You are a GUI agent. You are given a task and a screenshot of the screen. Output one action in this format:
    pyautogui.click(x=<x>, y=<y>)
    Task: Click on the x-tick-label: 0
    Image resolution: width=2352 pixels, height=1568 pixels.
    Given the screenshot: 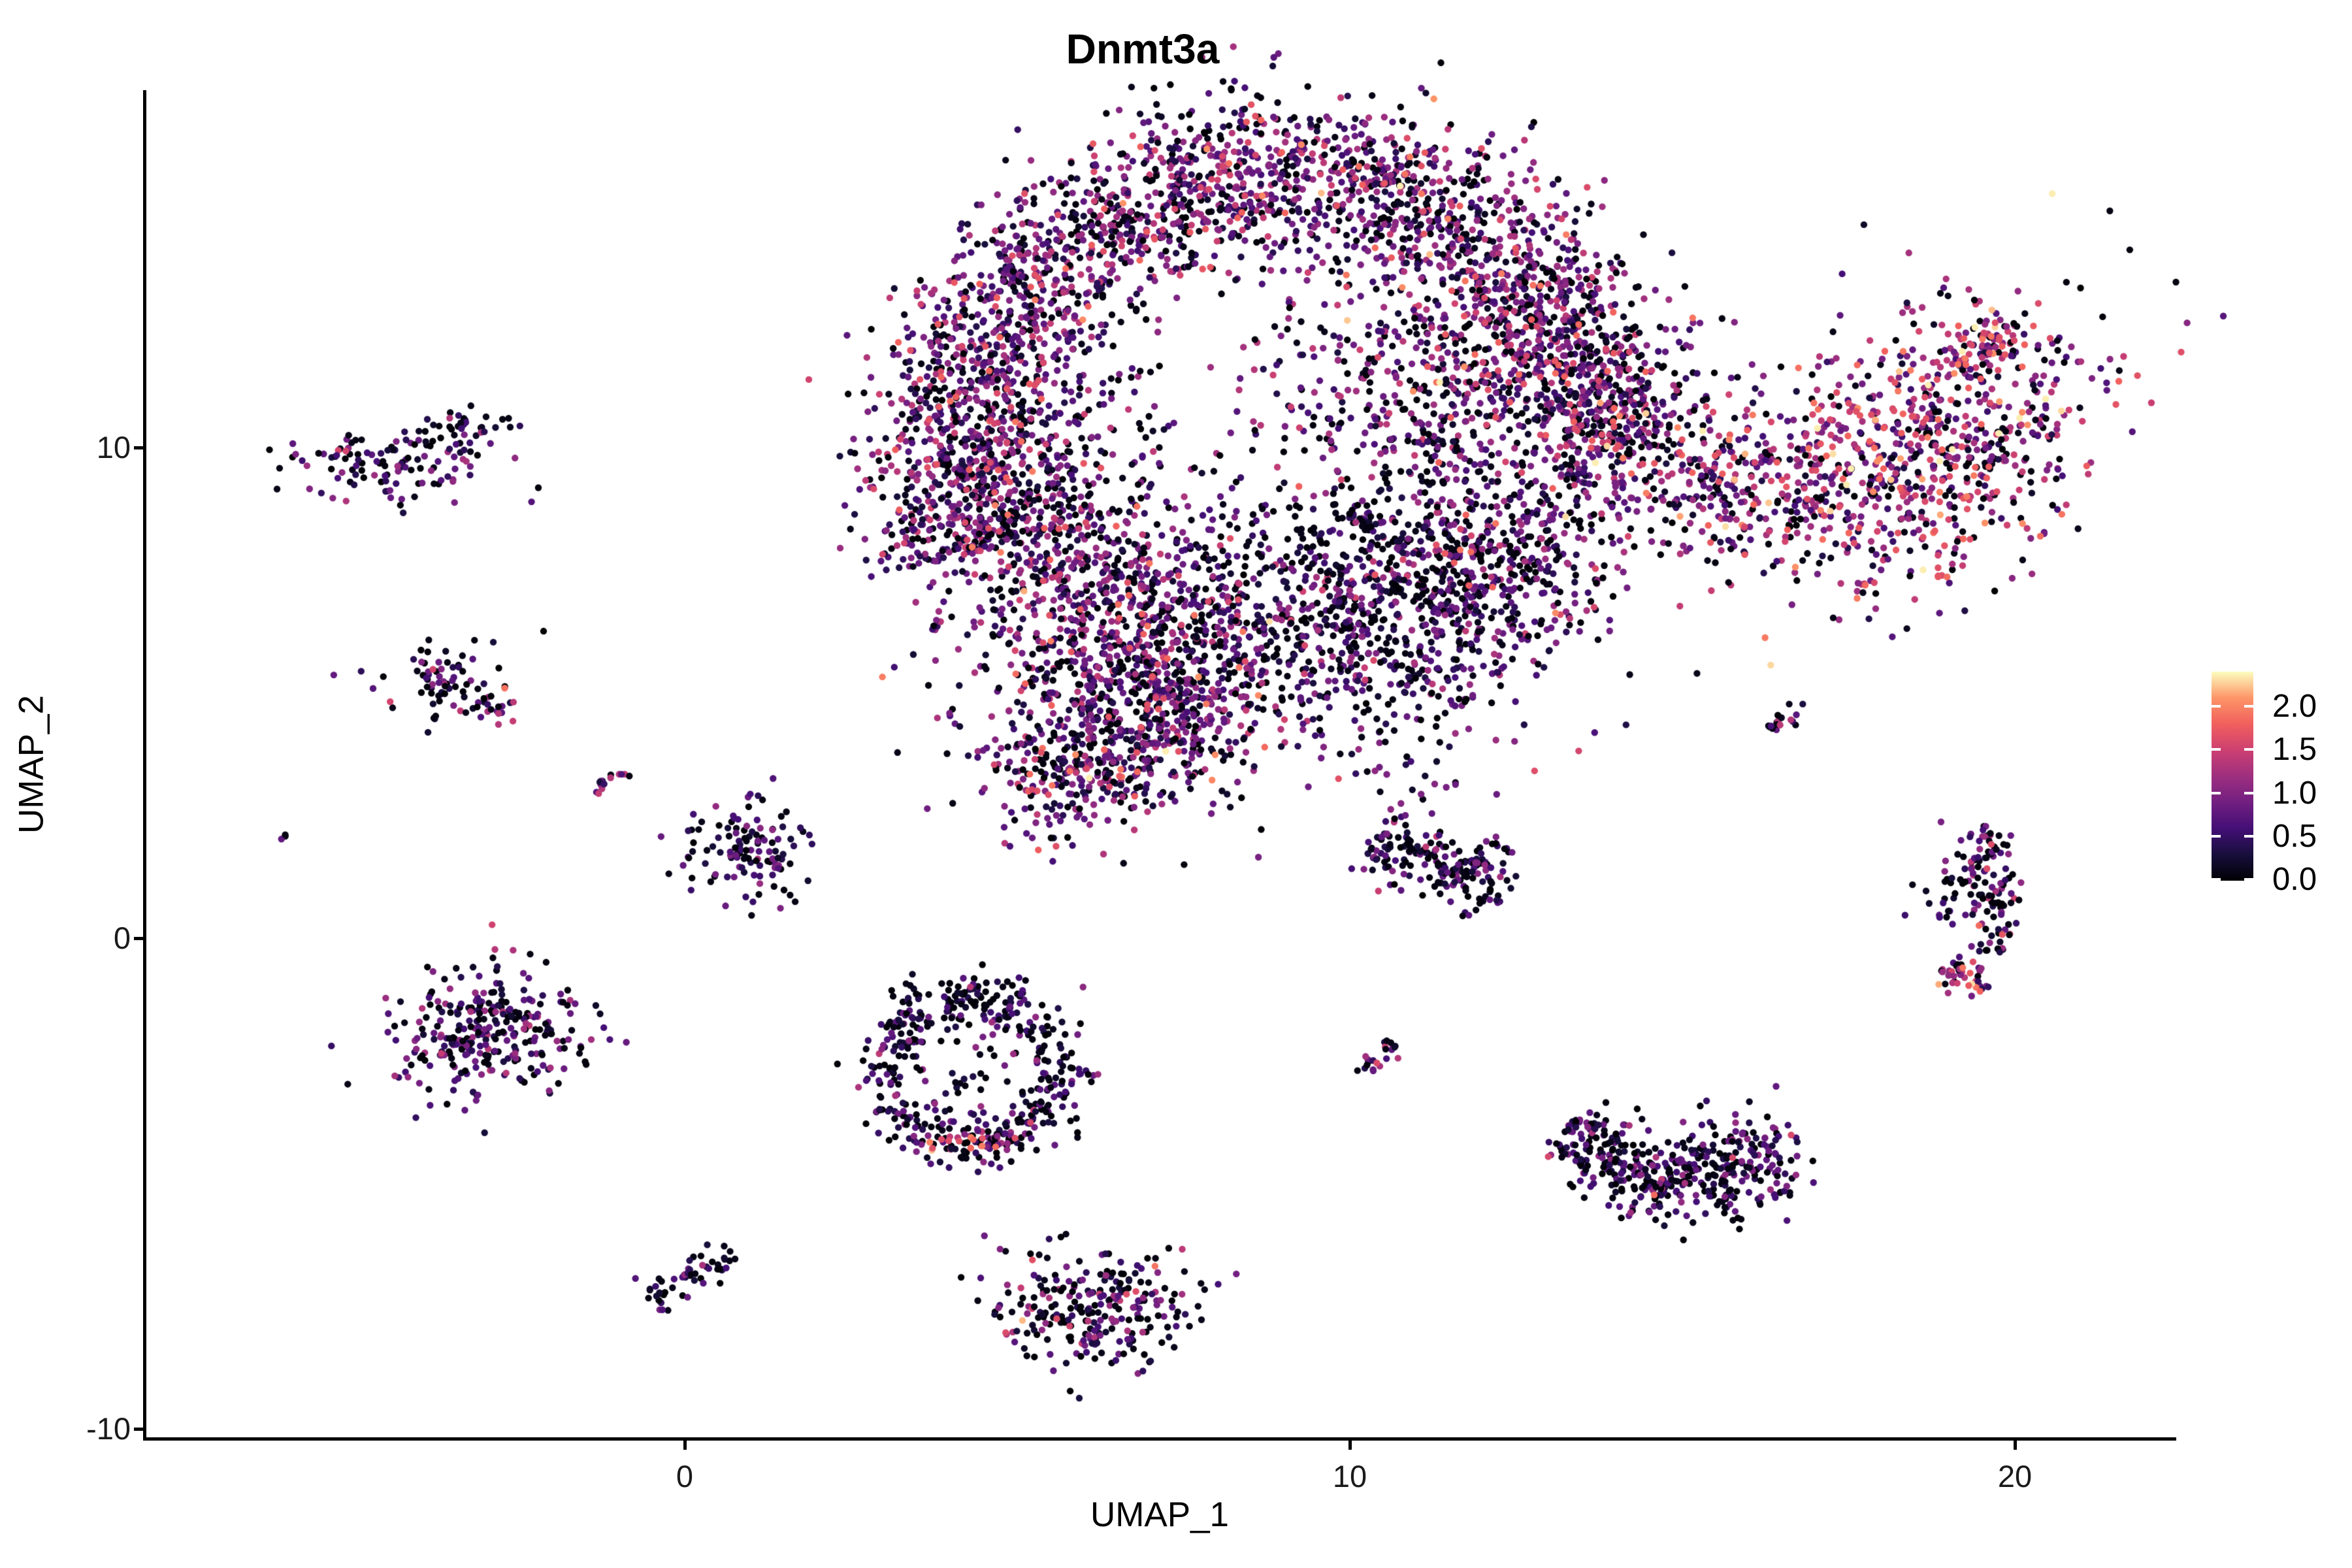 What is the action you would take?
    pyautogui.click(x=685, y=1476)
    